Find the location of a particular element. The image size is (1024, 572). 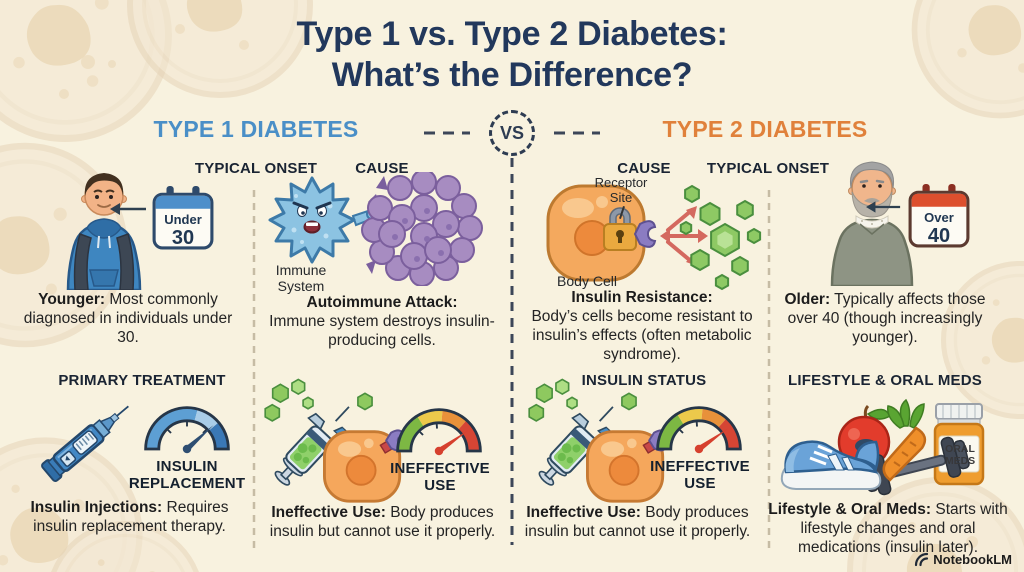

older-man-icon is located at coordinates (872, 223).